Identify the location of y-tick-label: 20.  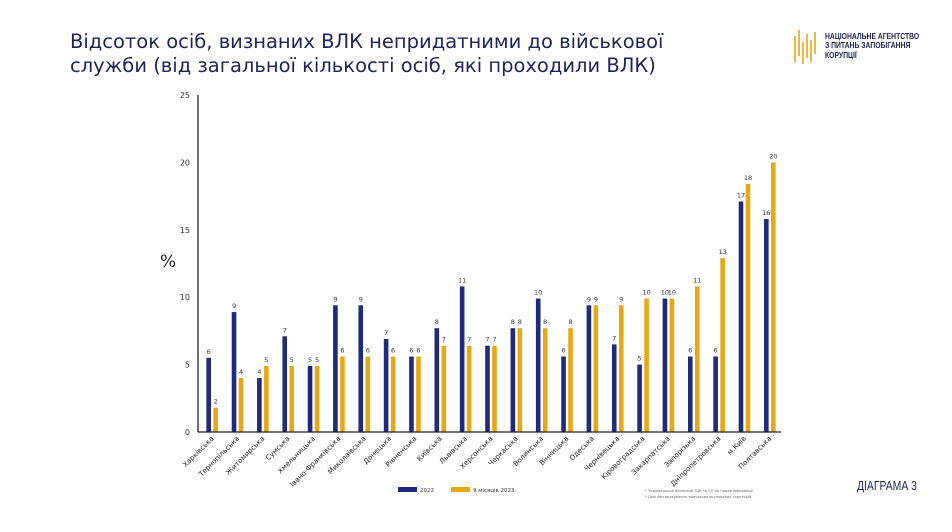
(185, 162).